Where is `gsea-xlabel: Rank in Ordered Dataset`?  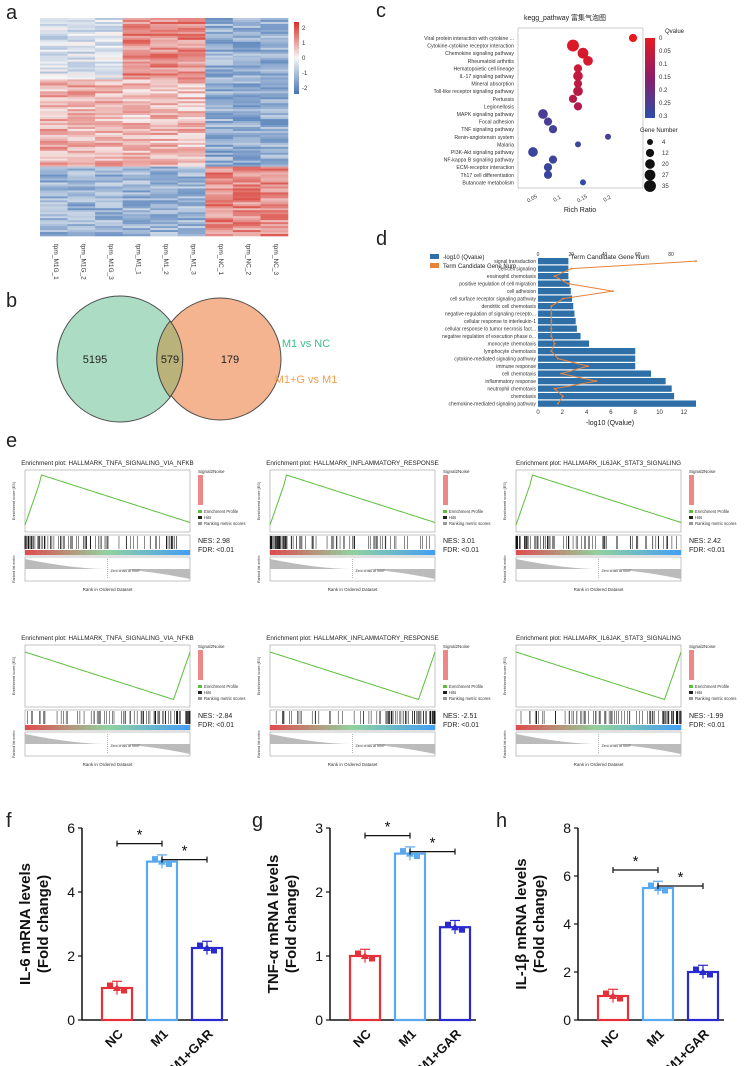 gsea-xlabel: Rank in Ordered Dataset is located at coordinates (353, 764).